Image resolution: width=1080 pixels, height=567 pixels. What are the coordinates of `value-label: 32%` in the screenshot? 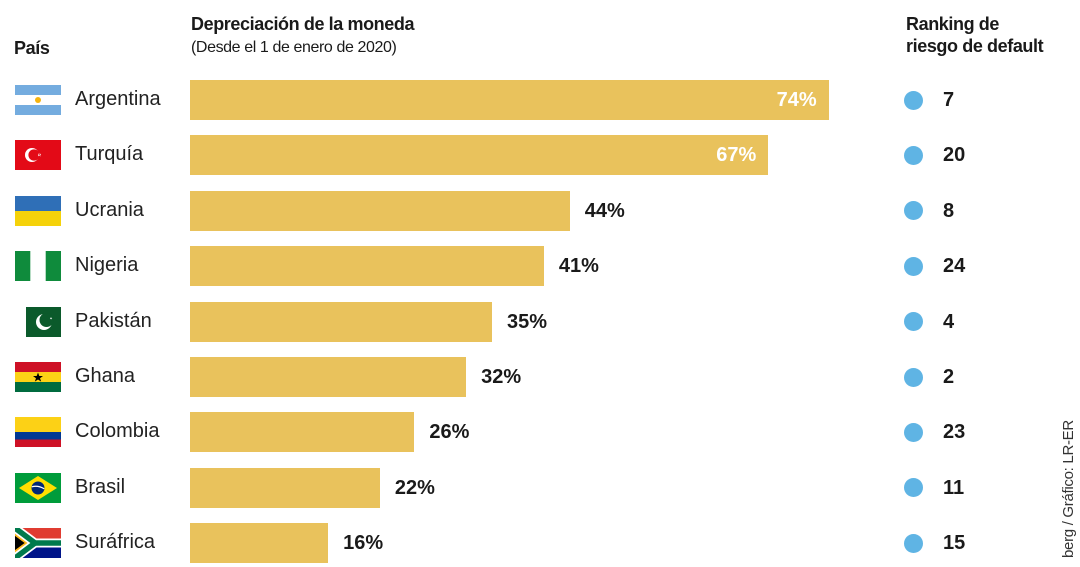 It's located at (501, 377).